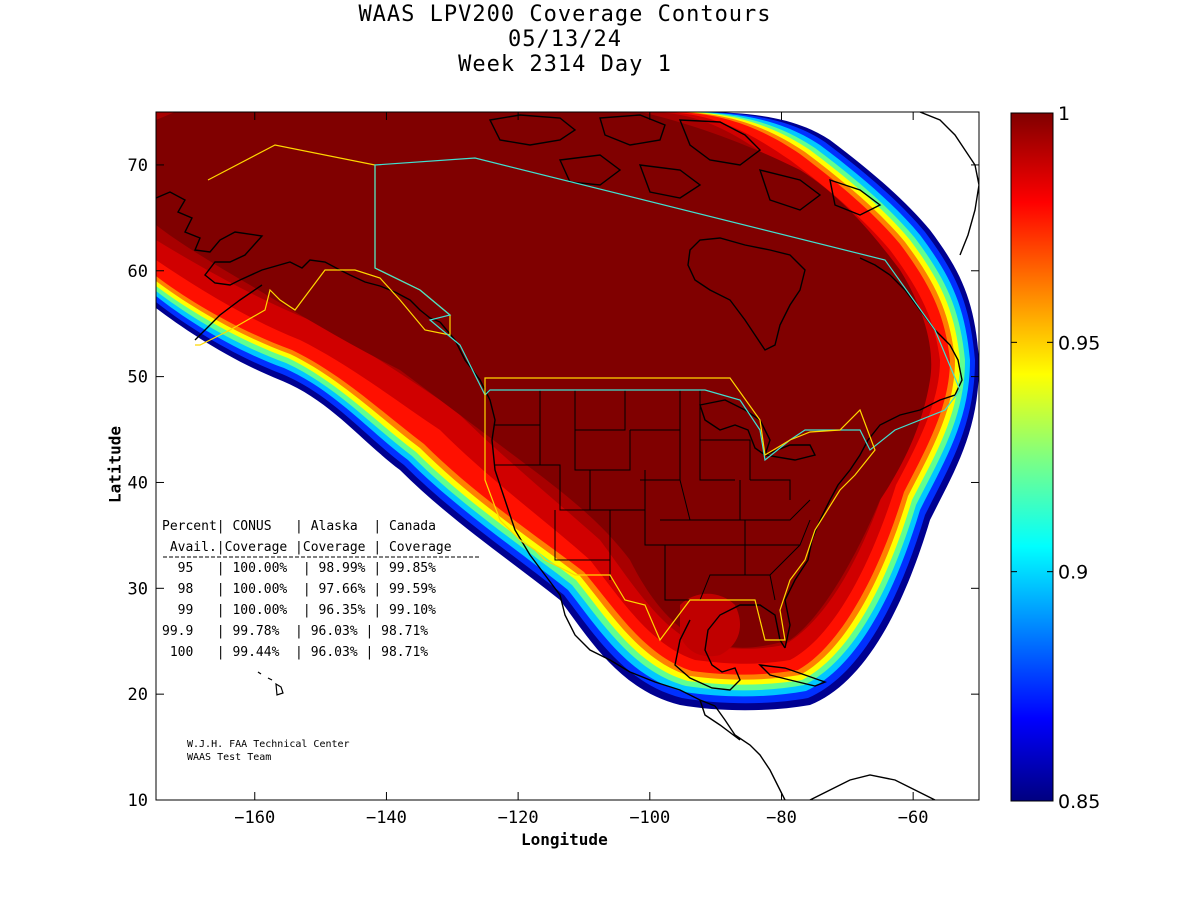  I want to click on table-row: 99 | 100.00% | 96.35% | 99.10%, so click(299, 610).